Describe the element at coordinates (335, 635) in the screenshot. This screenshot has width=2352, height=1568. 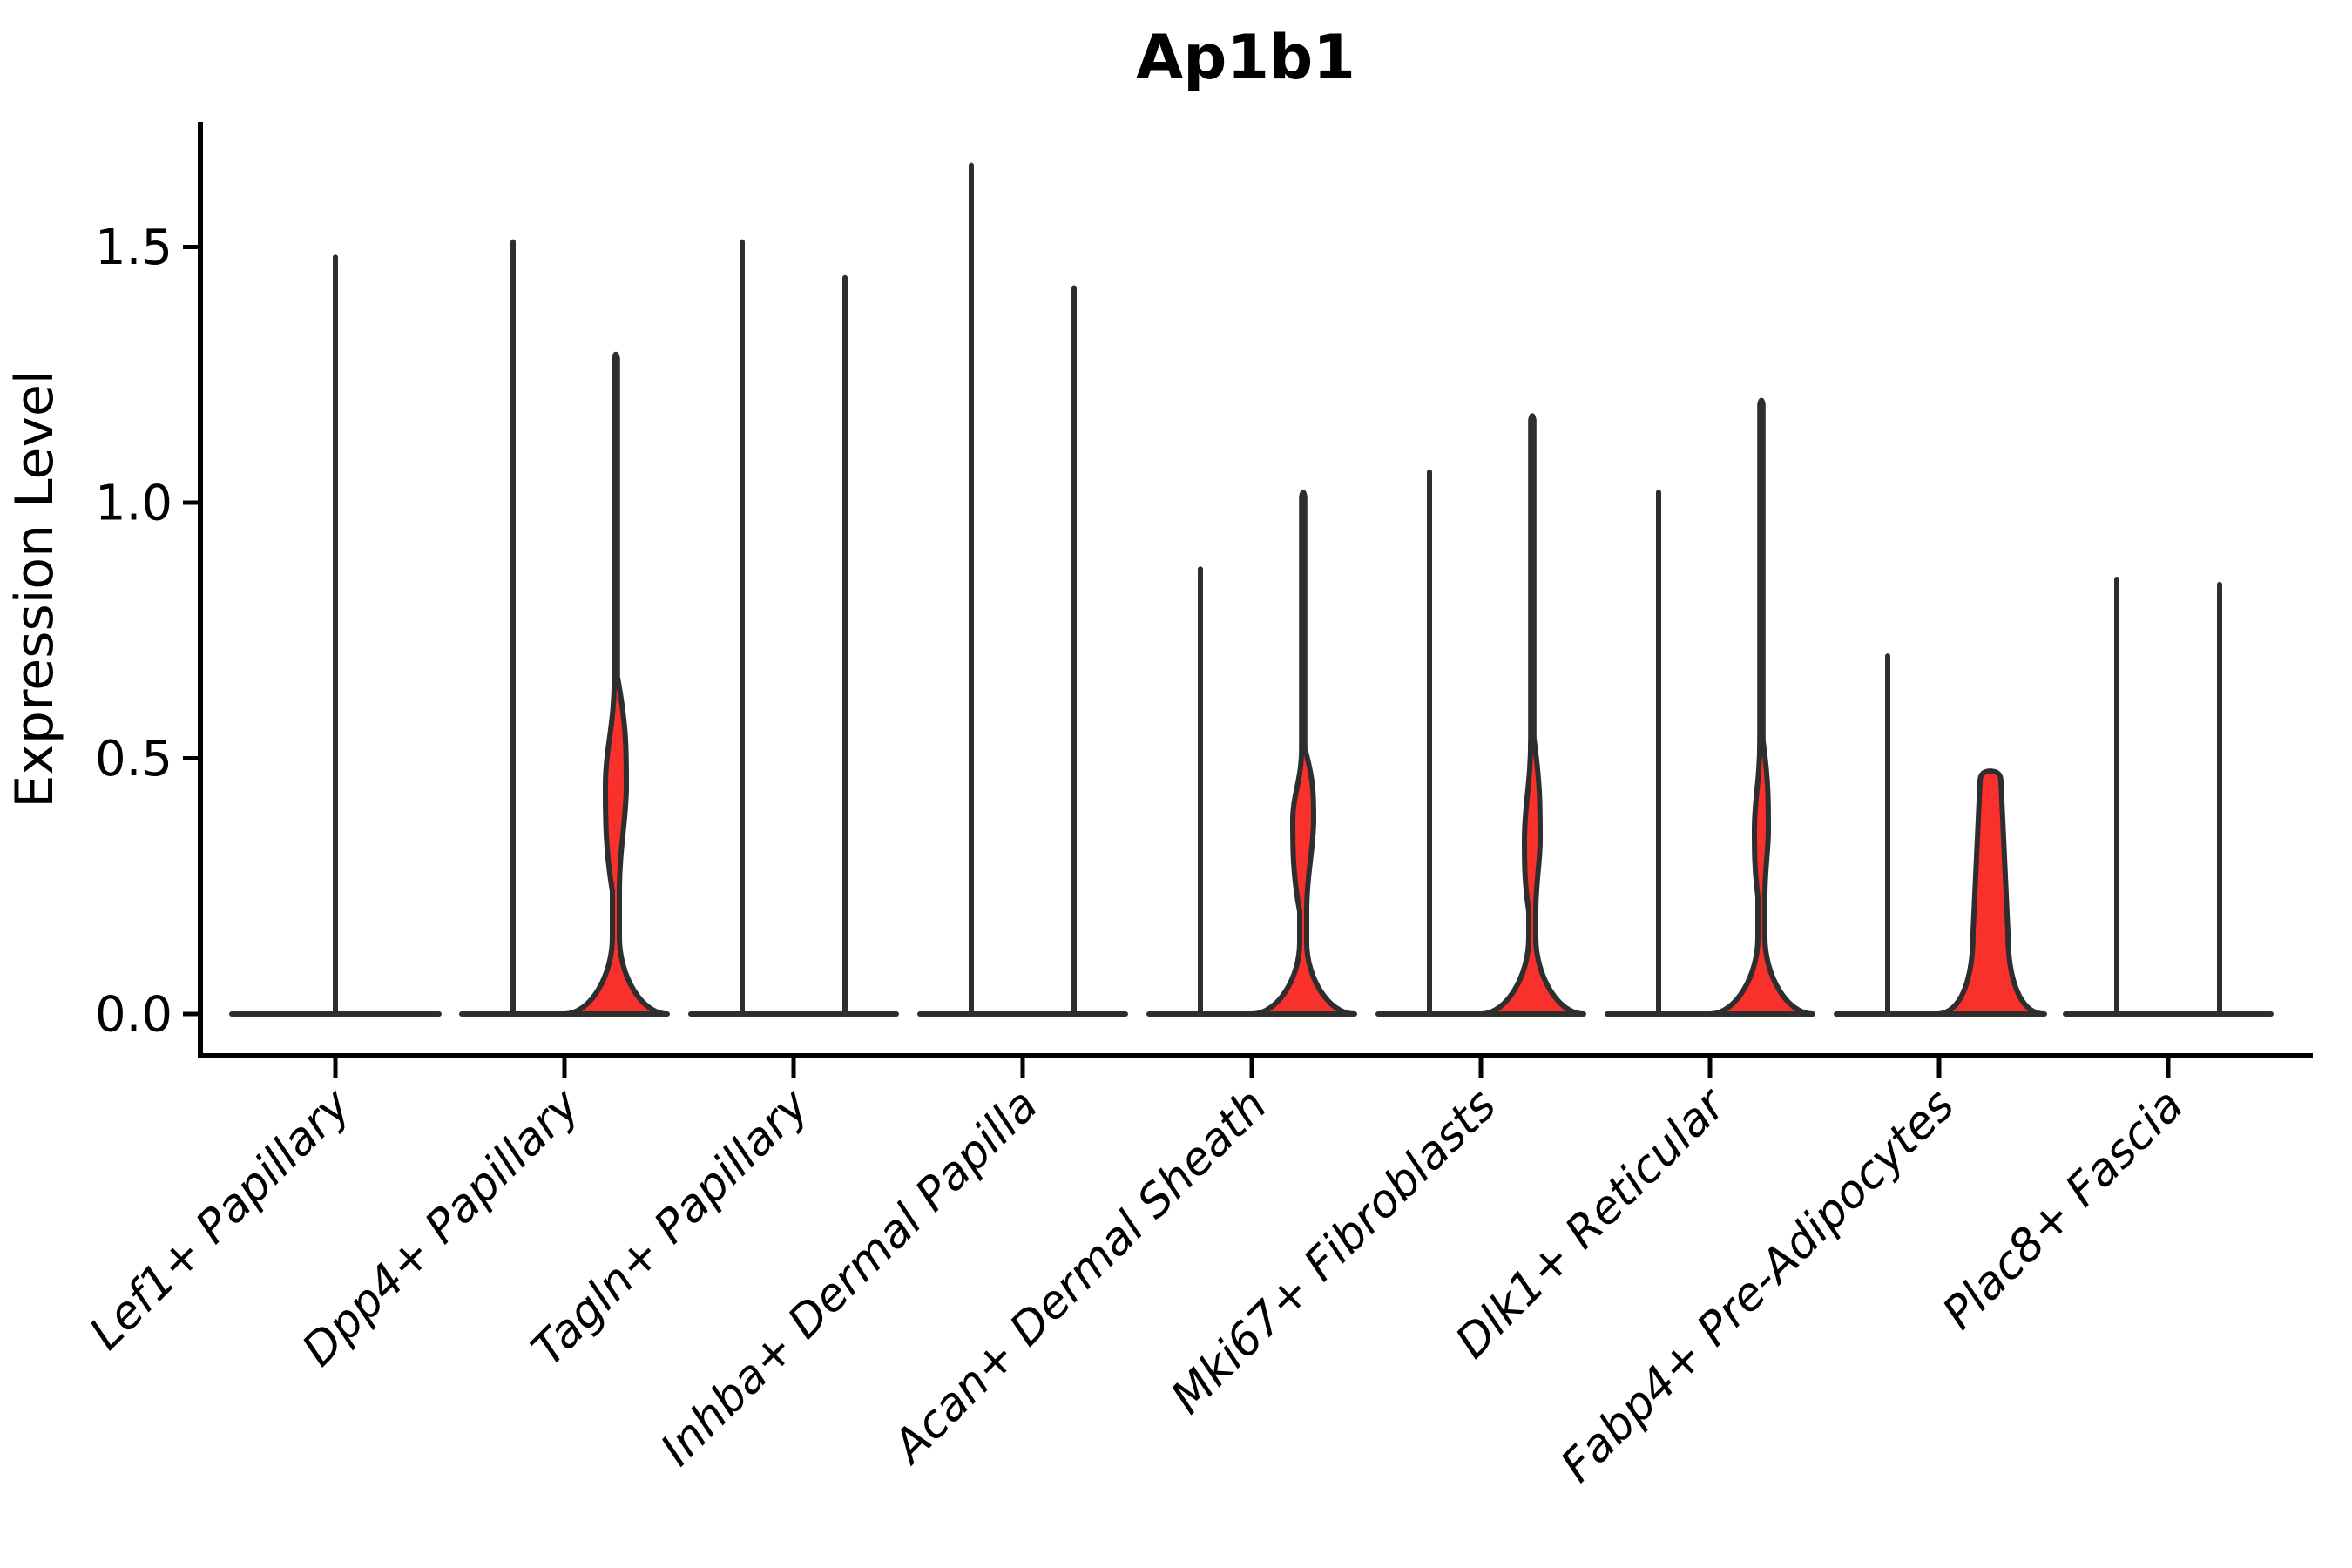
I see `violin-lef1-papillary-single` at that location.